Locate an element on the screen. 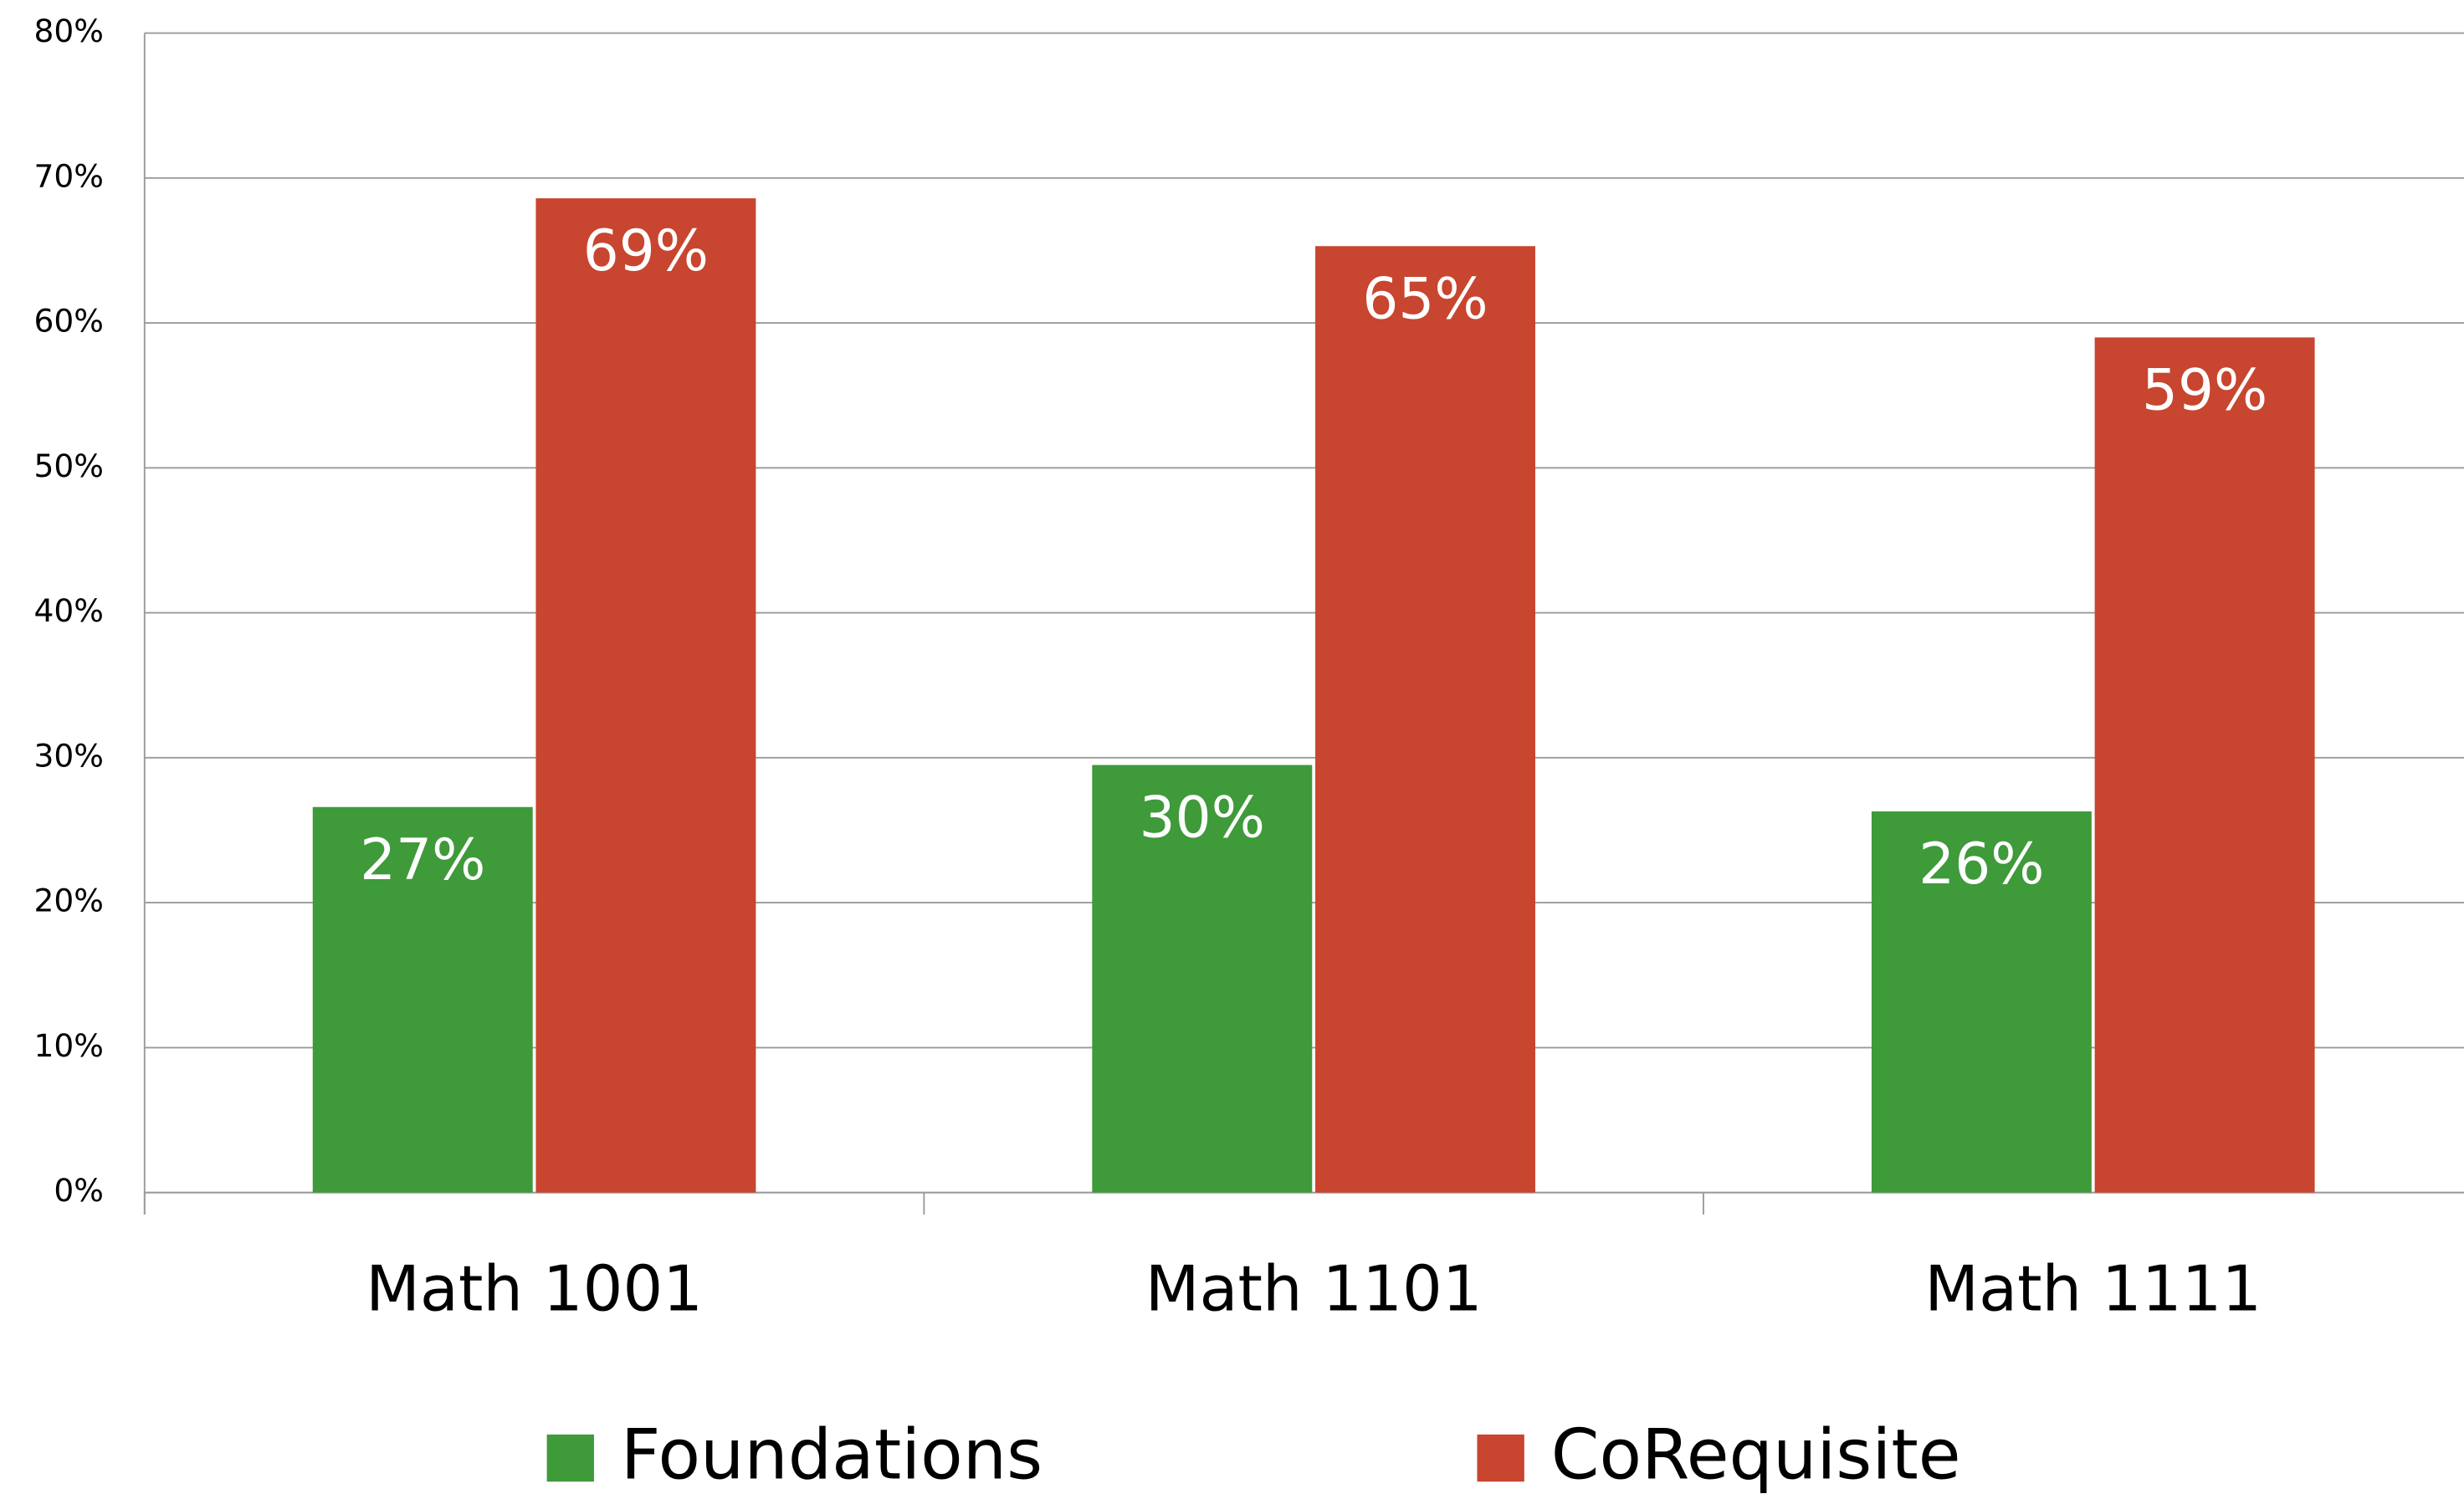 Image resolution: width=2464 pixels, height=1499 pixels. y-tick-label: 80% is located at coordinates (68, 31).